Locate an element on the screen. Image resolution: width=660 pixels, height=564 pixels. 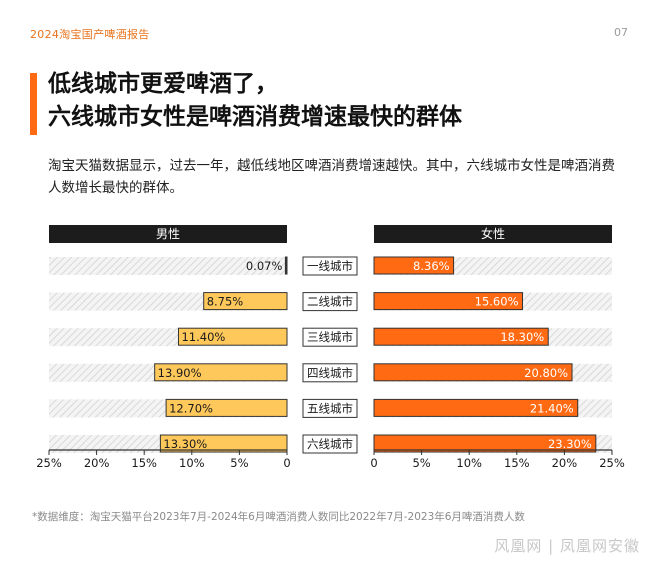
category-label: 二线城市 is located at coordinates (330, 302).